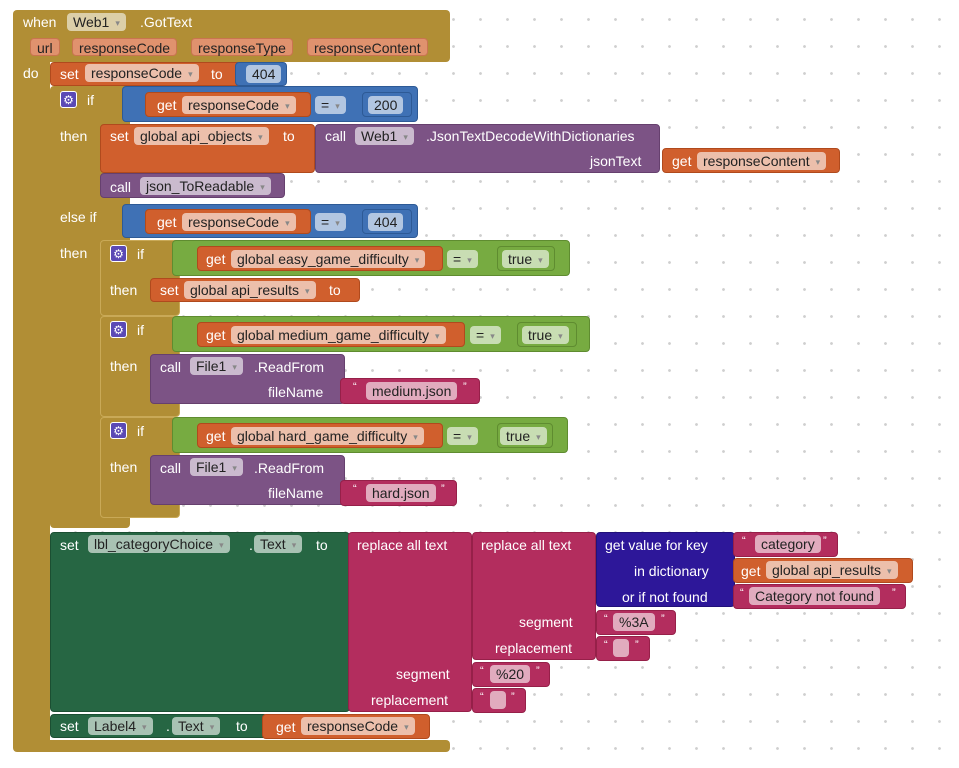 The width and height of the screenshot is (959, 768). What do you see at coordinates (205, 186) in the screenshot?
I see `procedure-dropdown: json_ToReadable ▾` at bounding box center [205, 186].